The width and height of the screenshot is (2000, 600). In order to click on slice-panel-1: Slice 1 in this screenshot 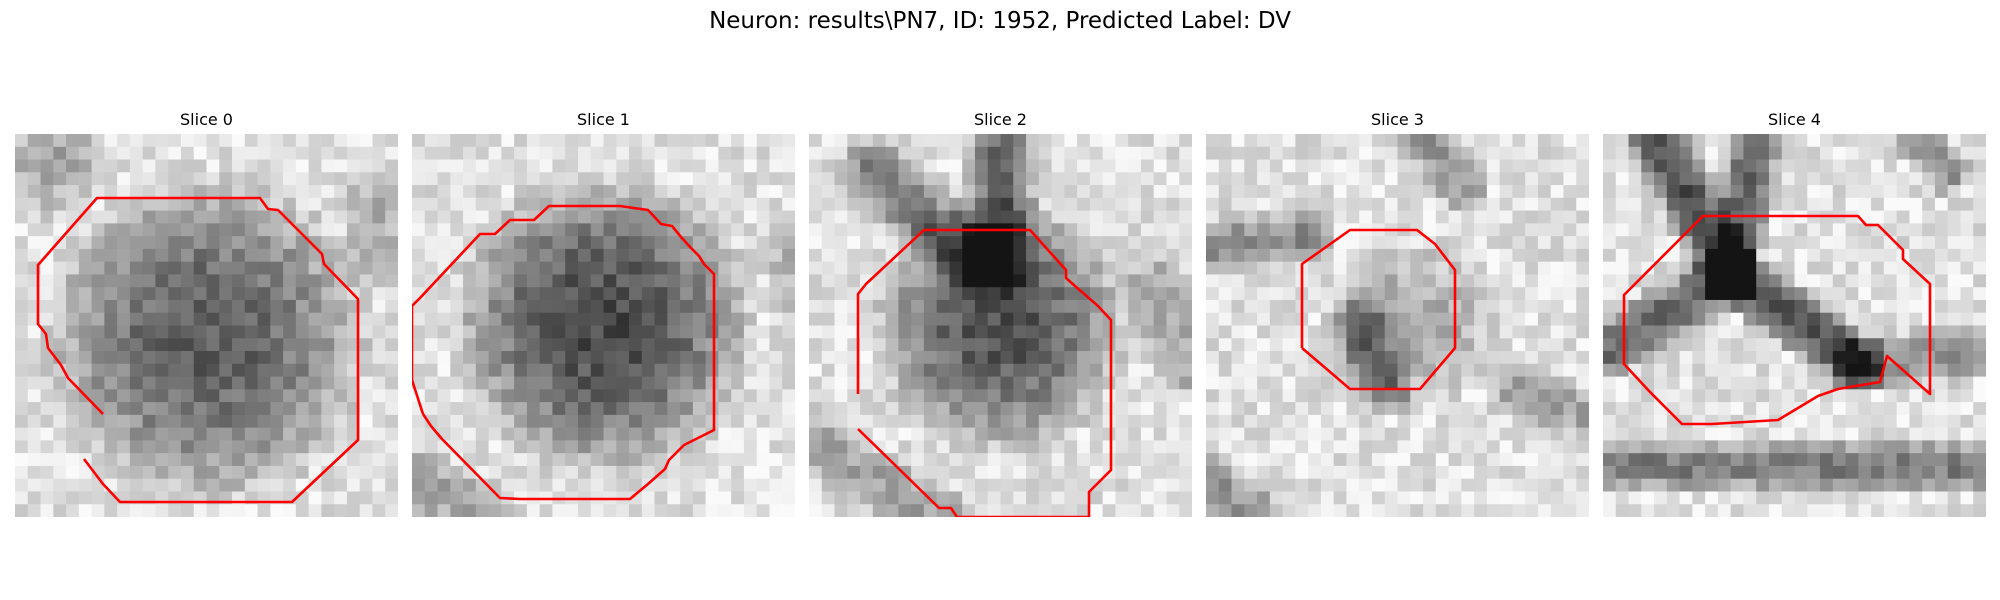, I will do `click(603, 313)`.